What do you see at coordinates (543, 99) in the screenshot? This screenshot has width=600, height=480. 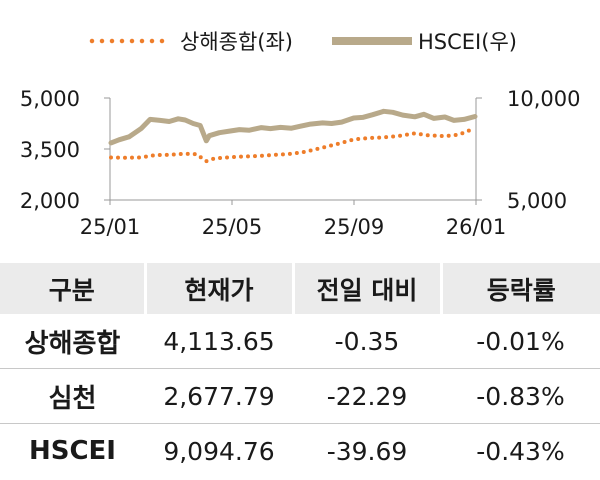 I see `right-axis-tick-label: 10,000` at bounding box center [543, 99].